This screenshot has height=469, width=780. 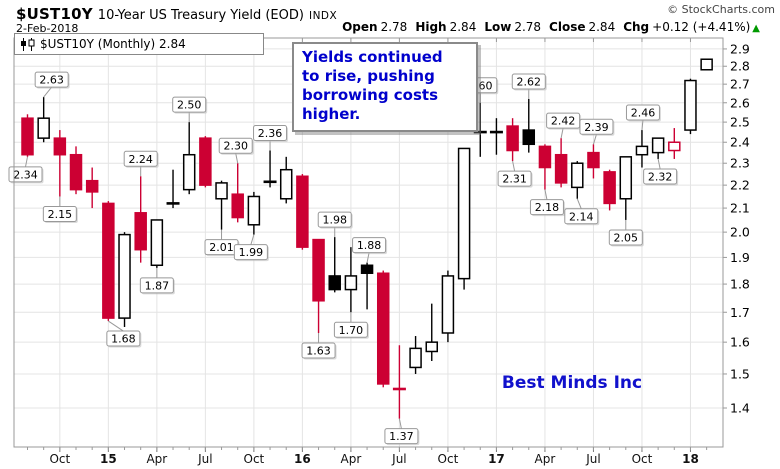 I want to click on price-callout-value: 2.32, so click(x=660, y=176).